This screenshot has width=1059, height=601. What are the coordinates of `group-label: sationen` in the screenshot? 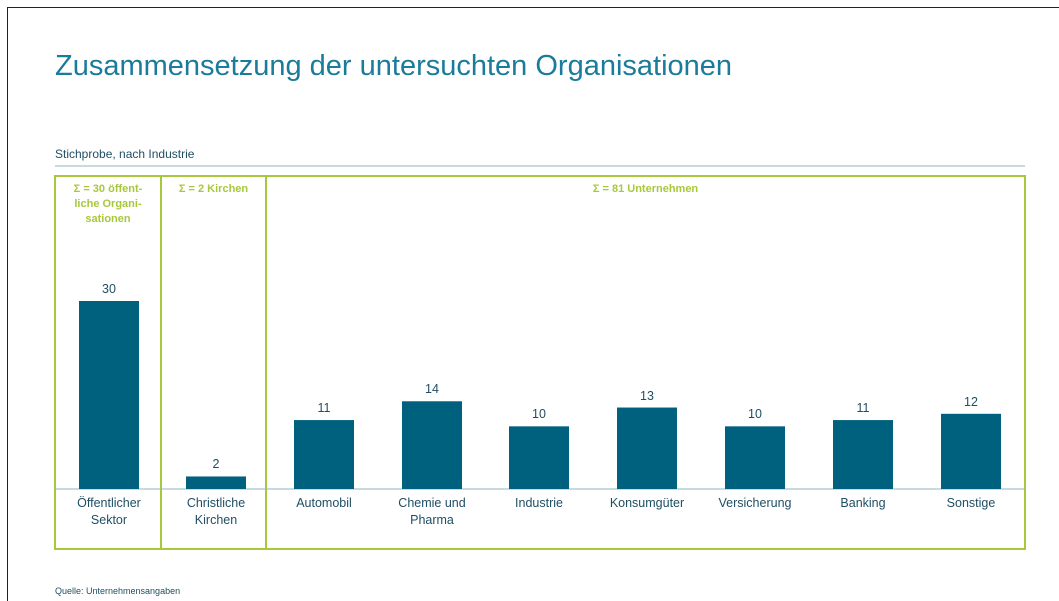 It's located at (108, 219).